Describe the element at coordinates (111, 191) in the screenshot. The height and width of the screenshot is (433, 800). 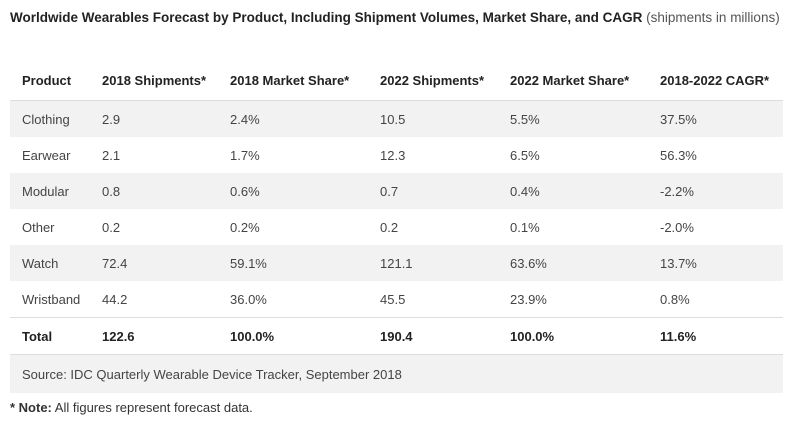
I see `cell-2018-shipments: 0.8` at that location.